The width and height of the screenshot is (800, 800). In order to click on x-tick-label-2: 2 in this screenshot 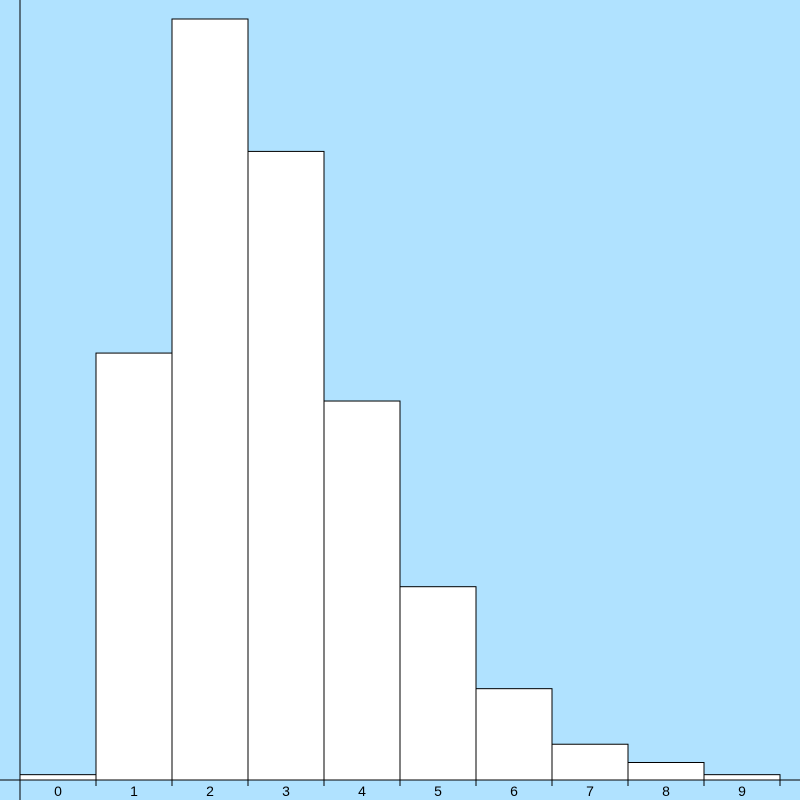, I will do `click(210, 791)`.